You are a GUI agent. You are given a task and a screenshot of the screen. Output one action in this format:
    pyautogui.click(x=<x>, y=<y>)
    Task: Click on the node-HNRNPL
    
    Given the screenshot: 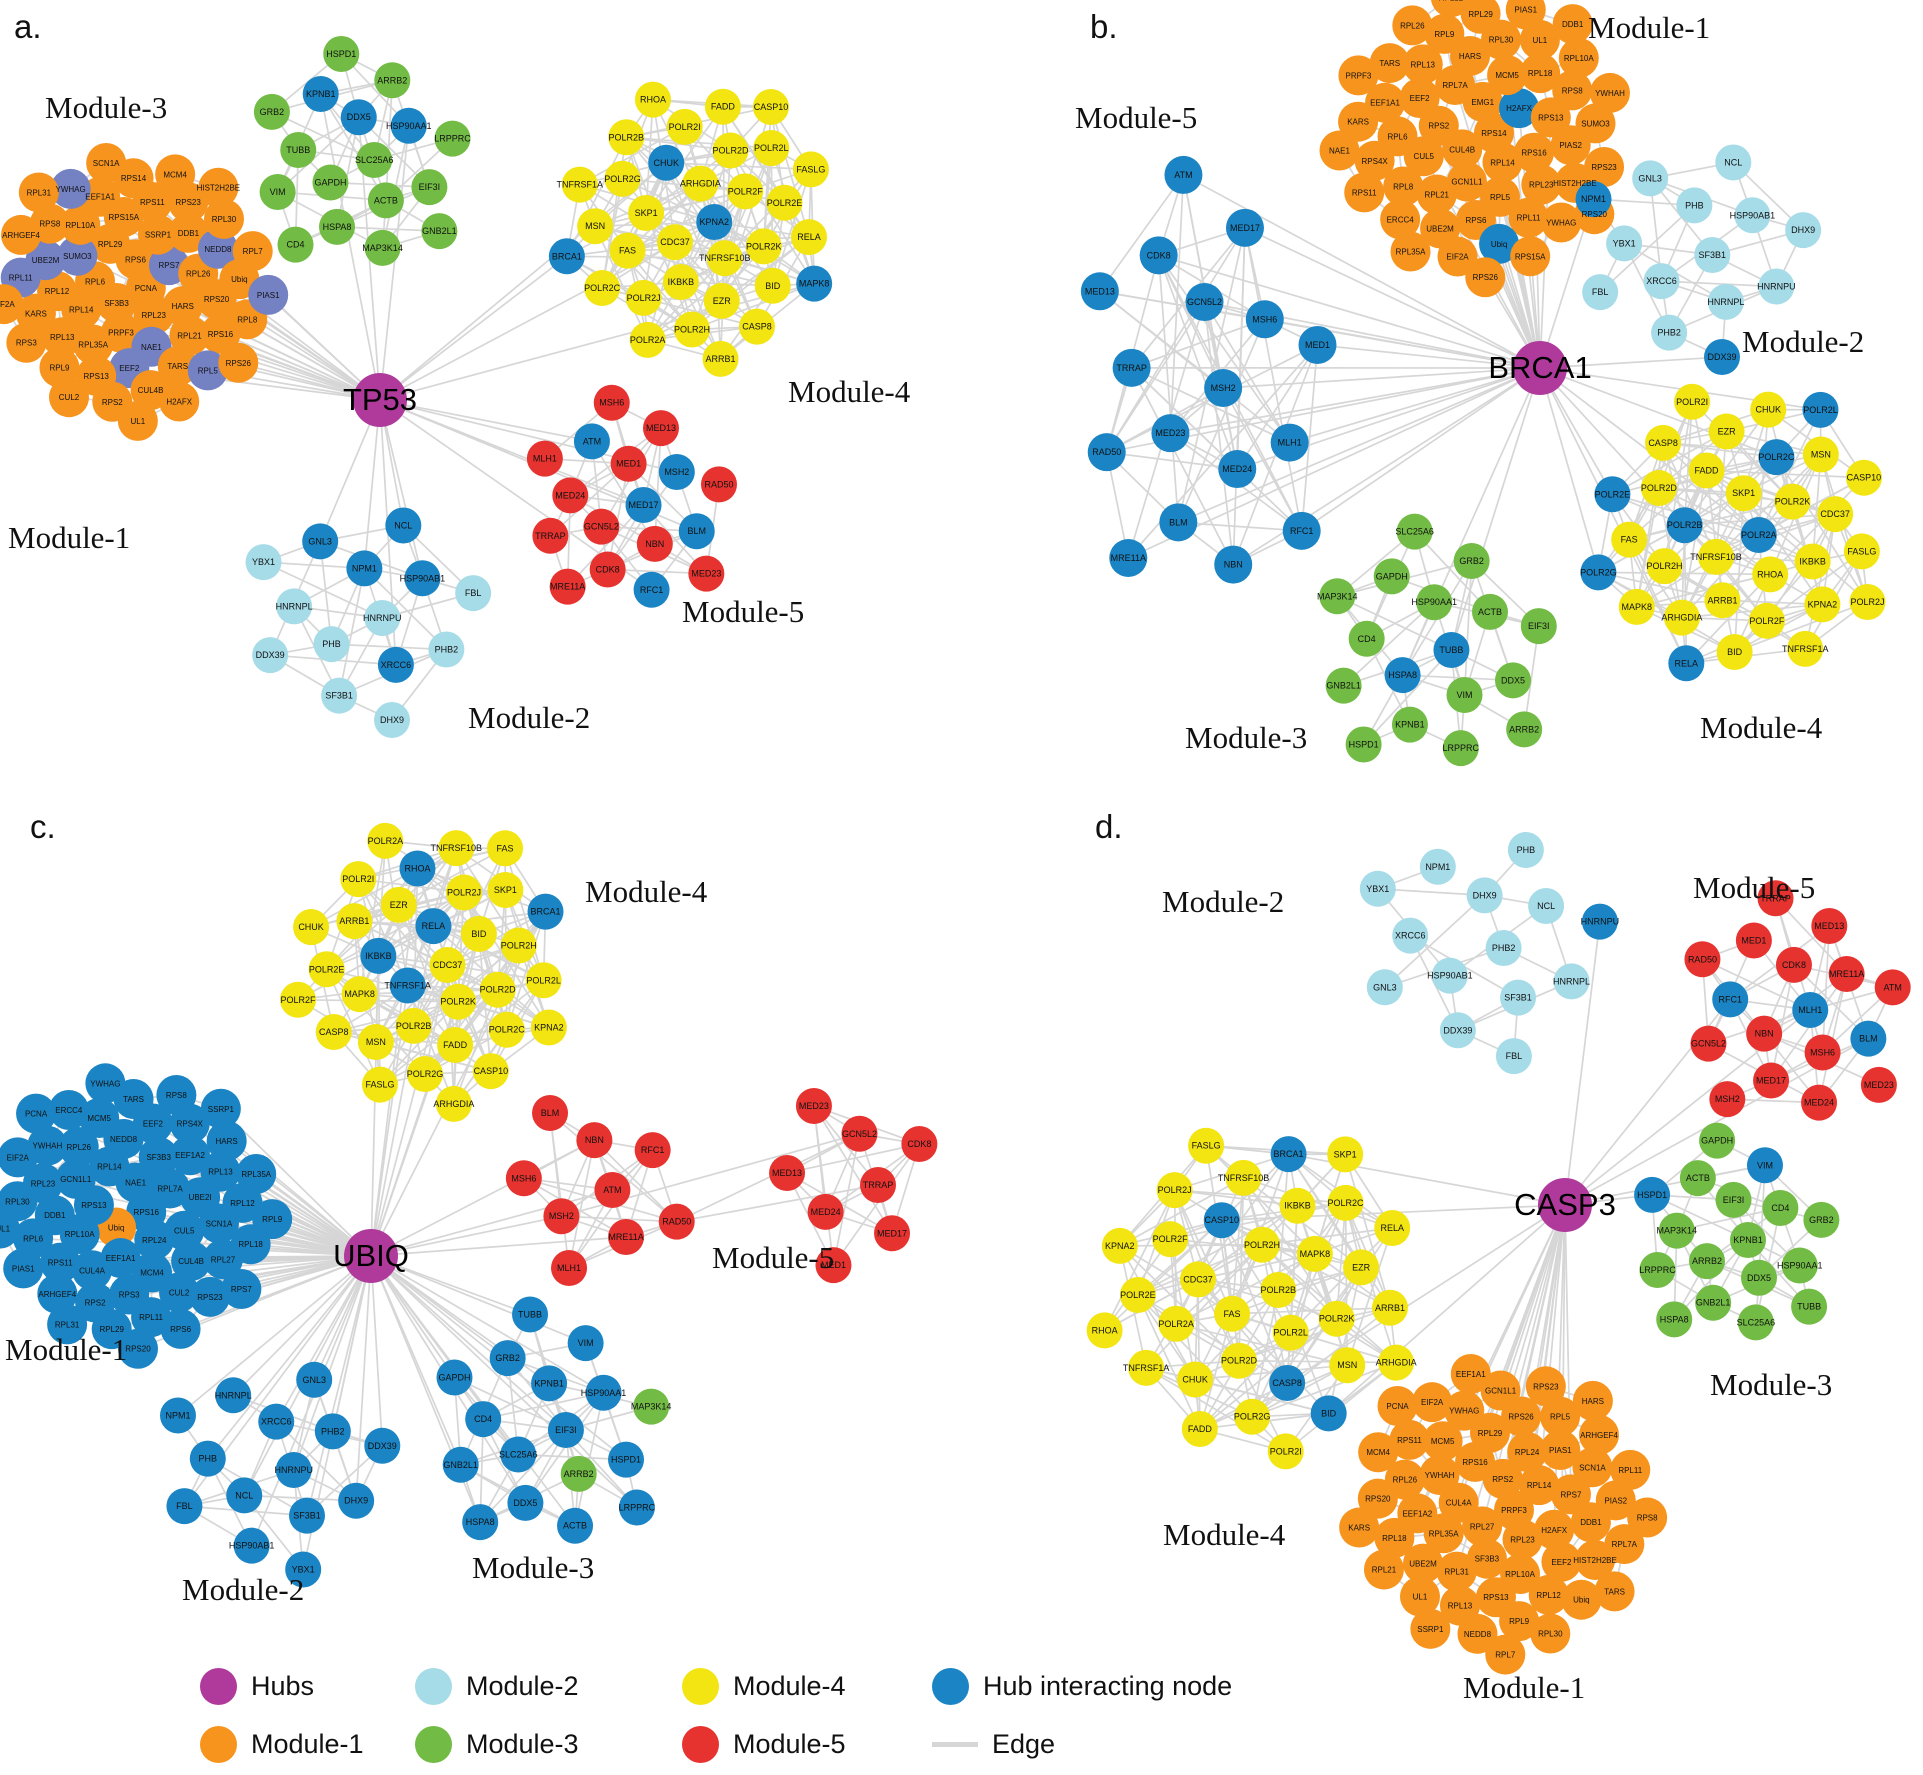 What is the action you would take?
    pyautogui.click(x=233, y=1395)
    